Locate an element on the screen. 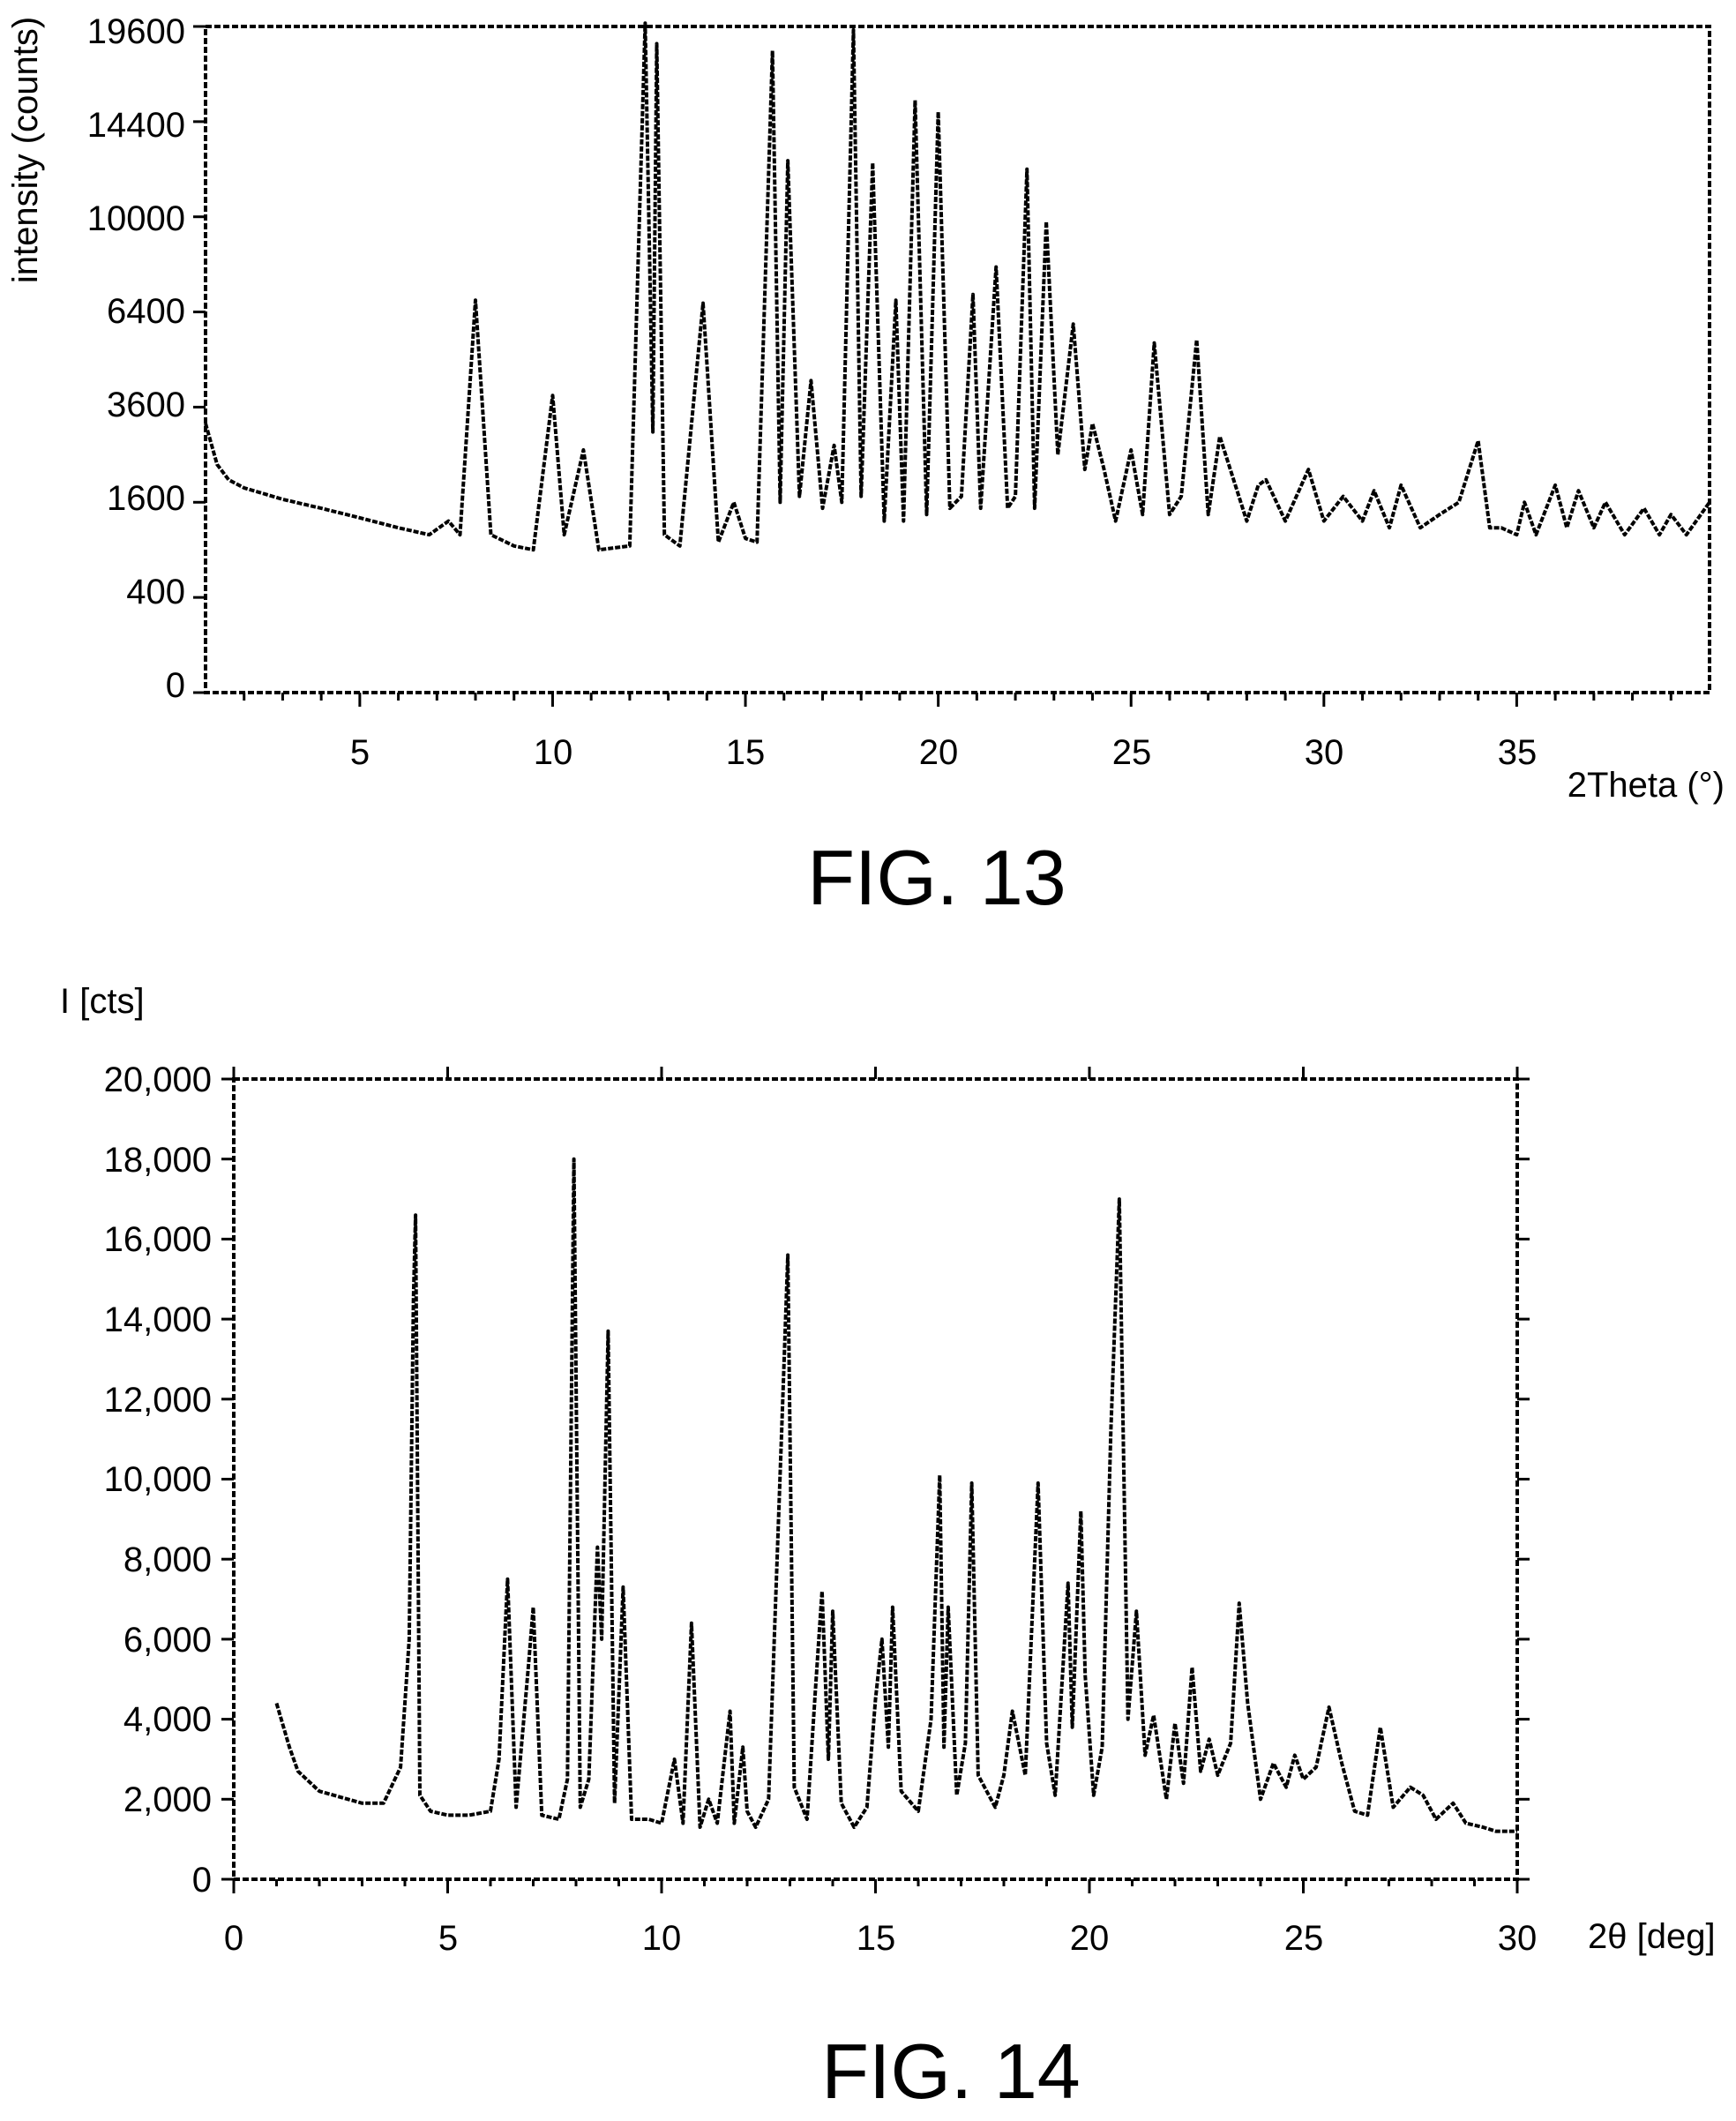  x-tick-label: 35 is located at coordinates (1518, 752).